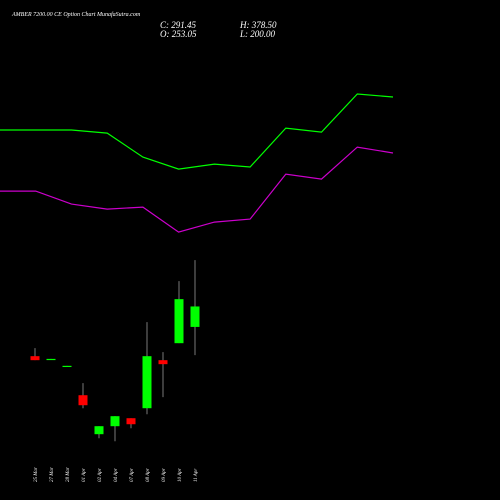  Describe the element at coordinates (196, 475) in the screenshot. I see `x-tick-label: 11 Apr` at that location.